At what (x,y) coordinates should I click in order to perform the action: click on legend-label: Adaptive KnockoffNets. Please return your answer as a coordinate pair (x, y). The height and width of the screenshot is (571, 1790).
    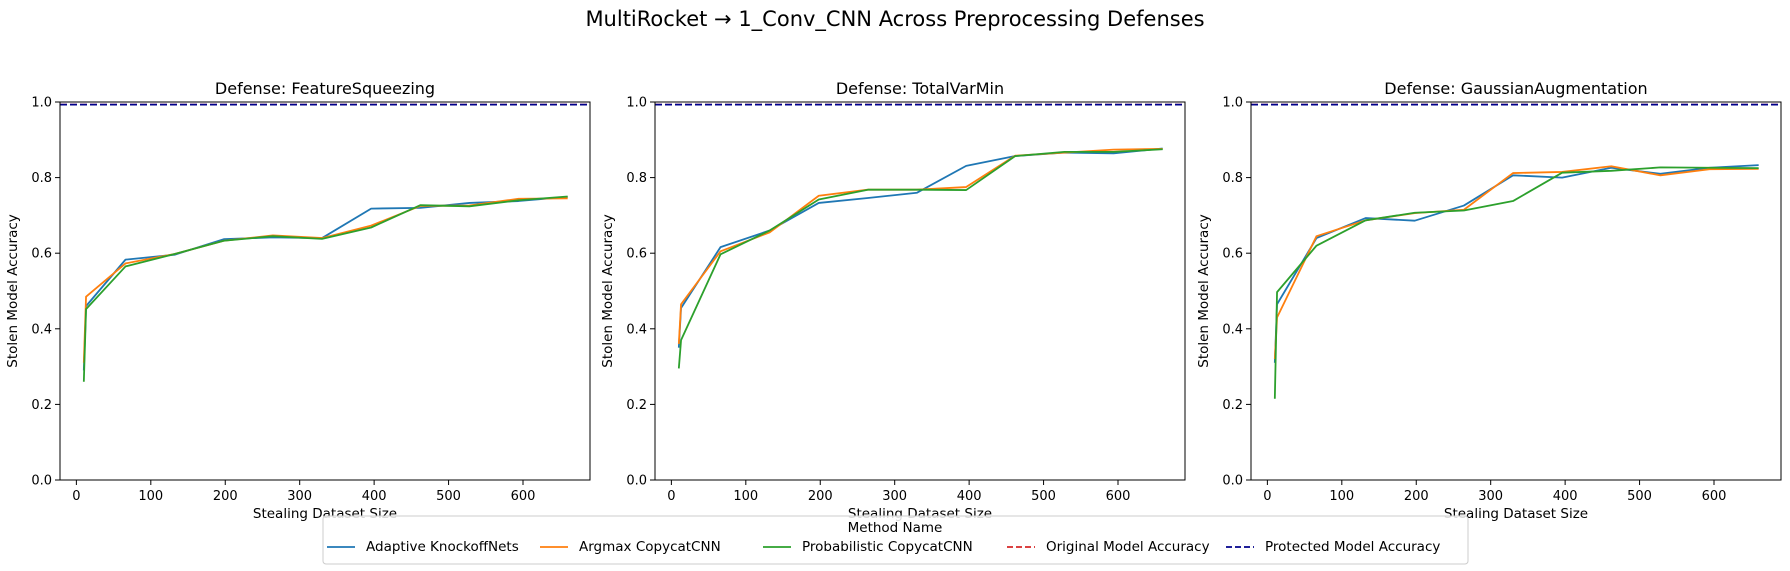
    Looking at the image, I should click on (442, 547).